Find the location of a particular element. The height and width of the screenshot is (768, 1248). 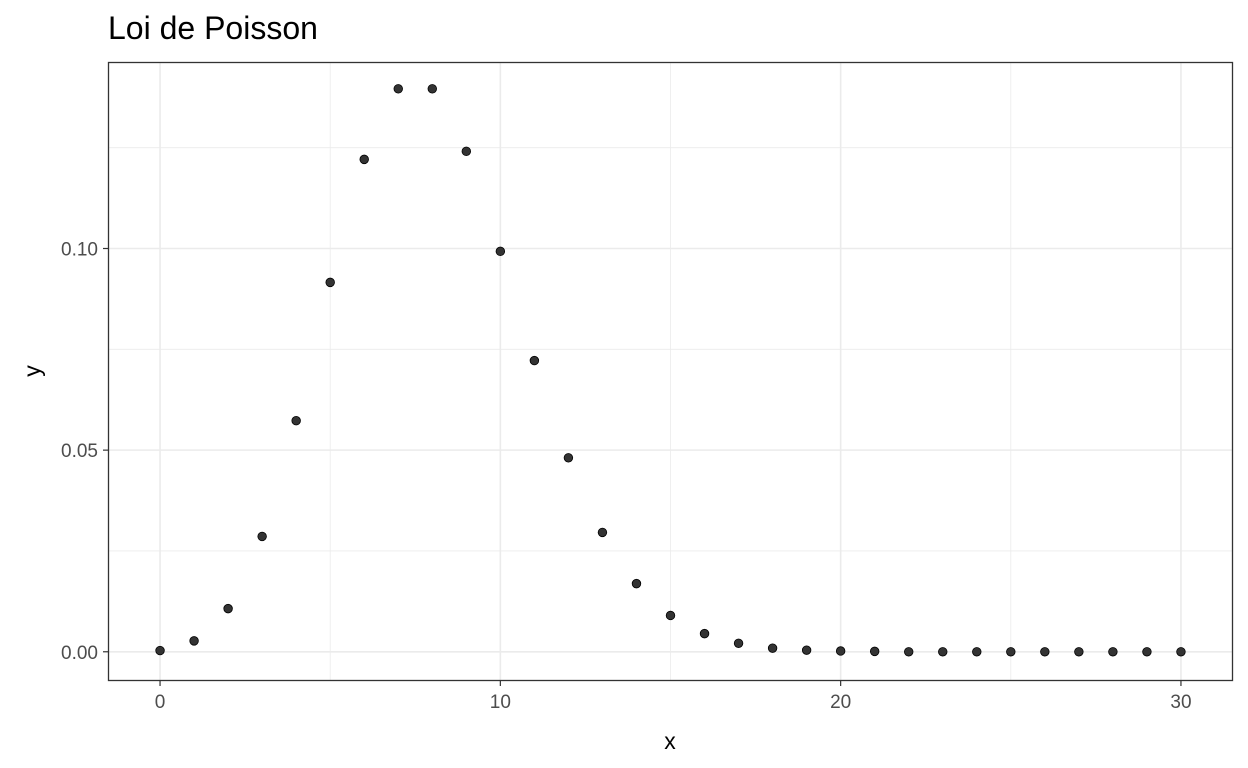

y-axis-title: y is located at coordinates (32, 371).